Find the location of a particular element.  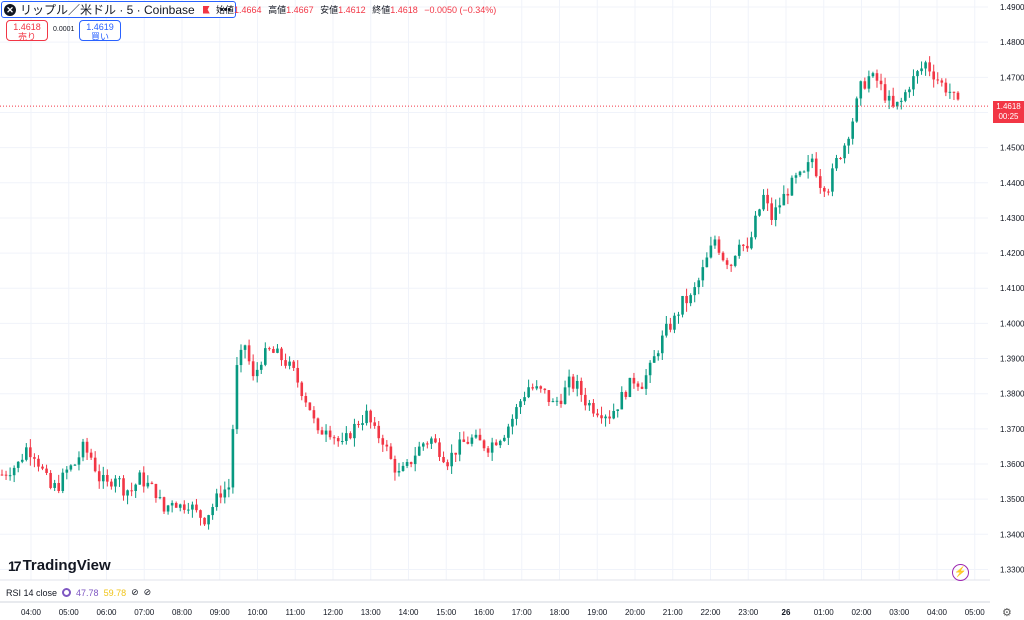

y-tick-label: 1.4200 is located at coordinates (1012, 253).